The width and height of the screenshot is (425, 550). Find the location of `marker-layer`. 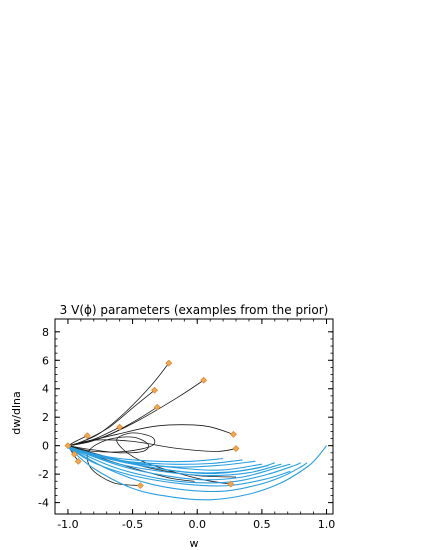

marker-layer is located at coordinates (152, 424).